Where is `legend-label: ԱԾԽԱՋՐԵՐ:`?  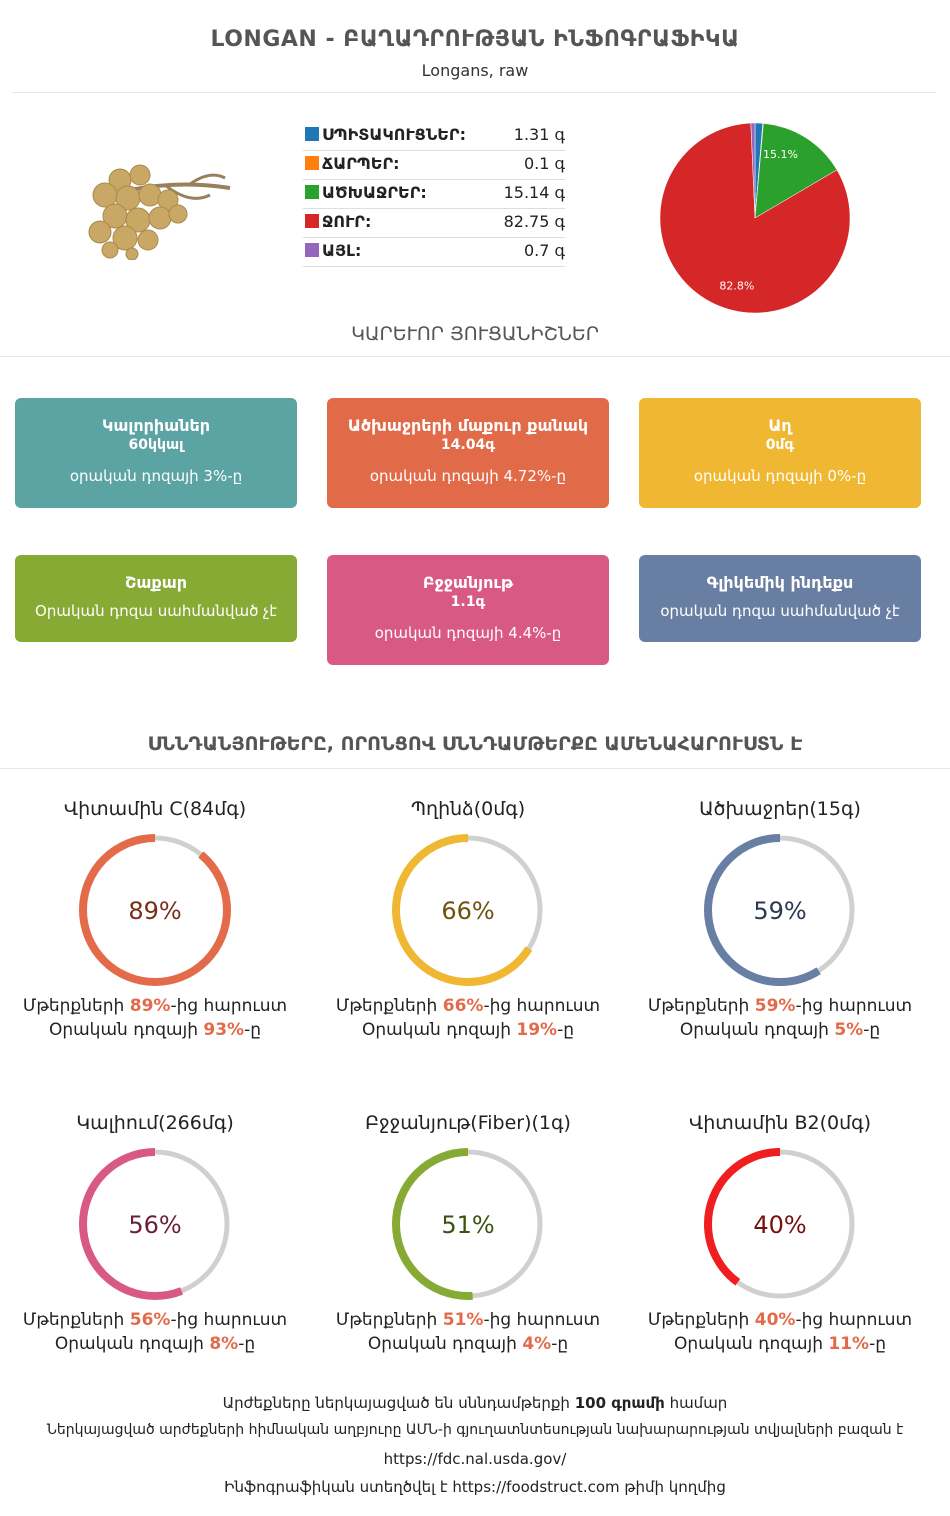 legend-label: ԱԾԽԱՋՐԵՐ: is located at coordinates (374, 192).